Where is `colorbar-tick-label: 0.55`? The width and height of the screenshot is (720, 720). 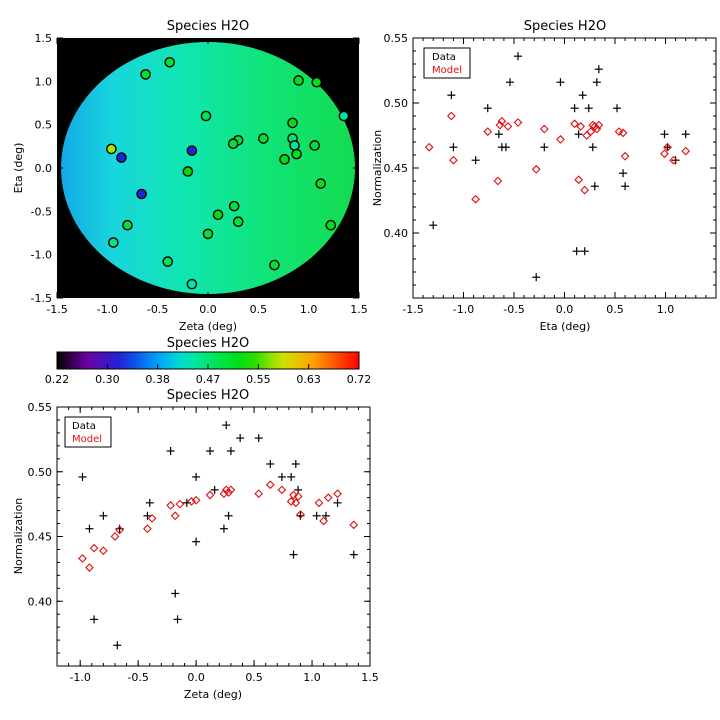 colorbar-tick-label: 0.55 is located at coordinates (258, 379).